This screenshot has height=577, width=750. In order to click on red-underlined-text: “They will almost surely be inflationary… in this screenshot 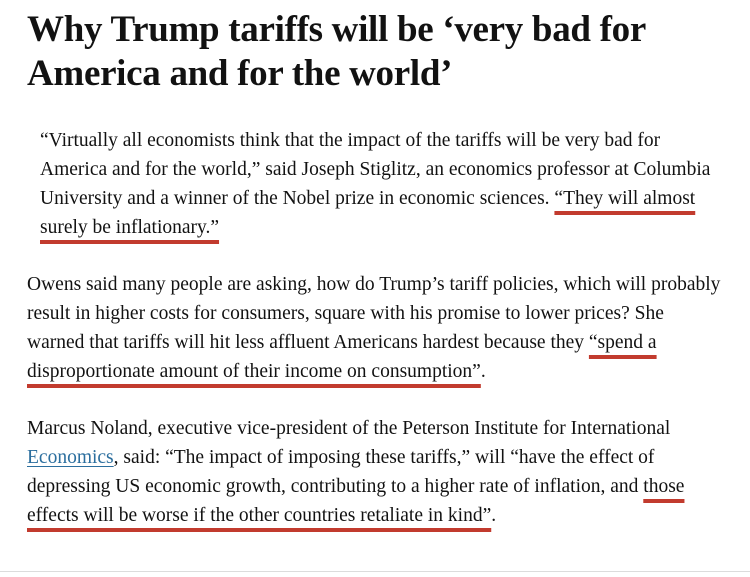, I will do `click(368, 213)`.